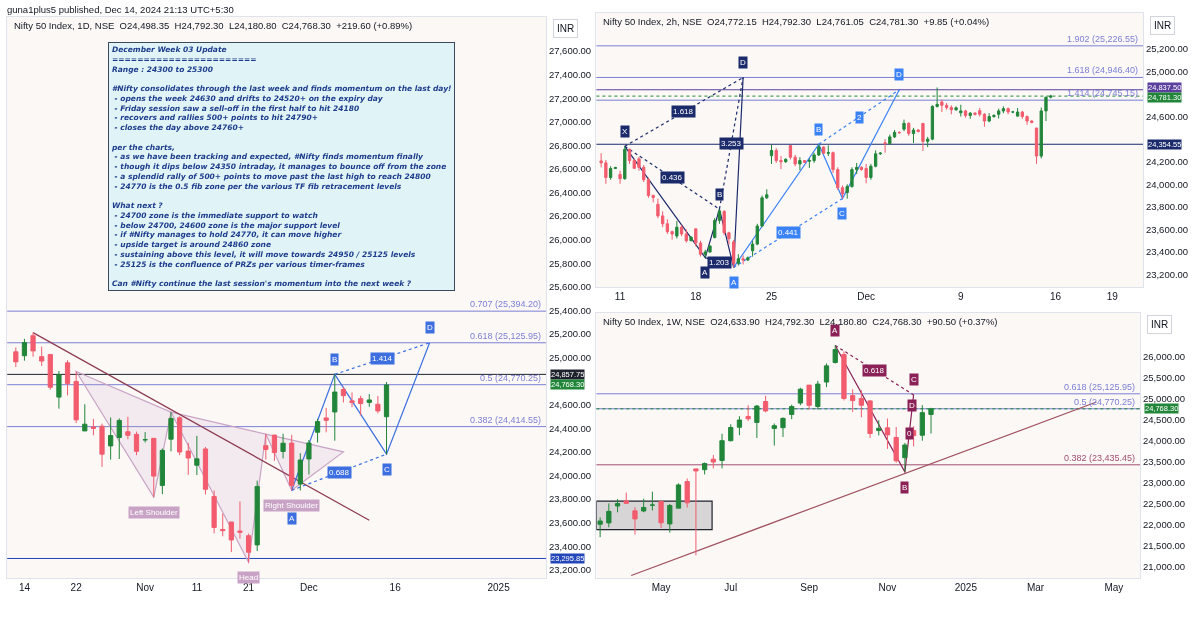 The width and height of the screenshot is (1200, 622). I want to click on ref-line-label: 0.382 (24,414.55), so click(506, 420).